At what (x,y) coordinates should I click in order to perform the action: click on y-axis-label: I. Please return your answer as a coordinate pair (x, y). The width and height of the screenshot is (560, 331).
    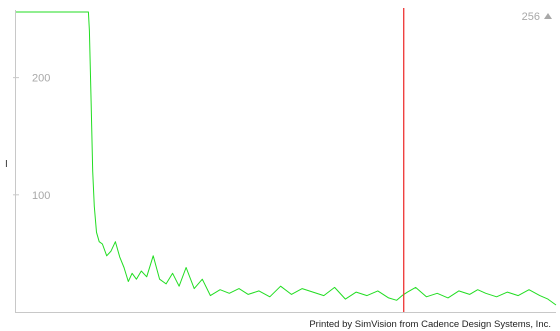
    Looking at the image, I should click on (6, 164).